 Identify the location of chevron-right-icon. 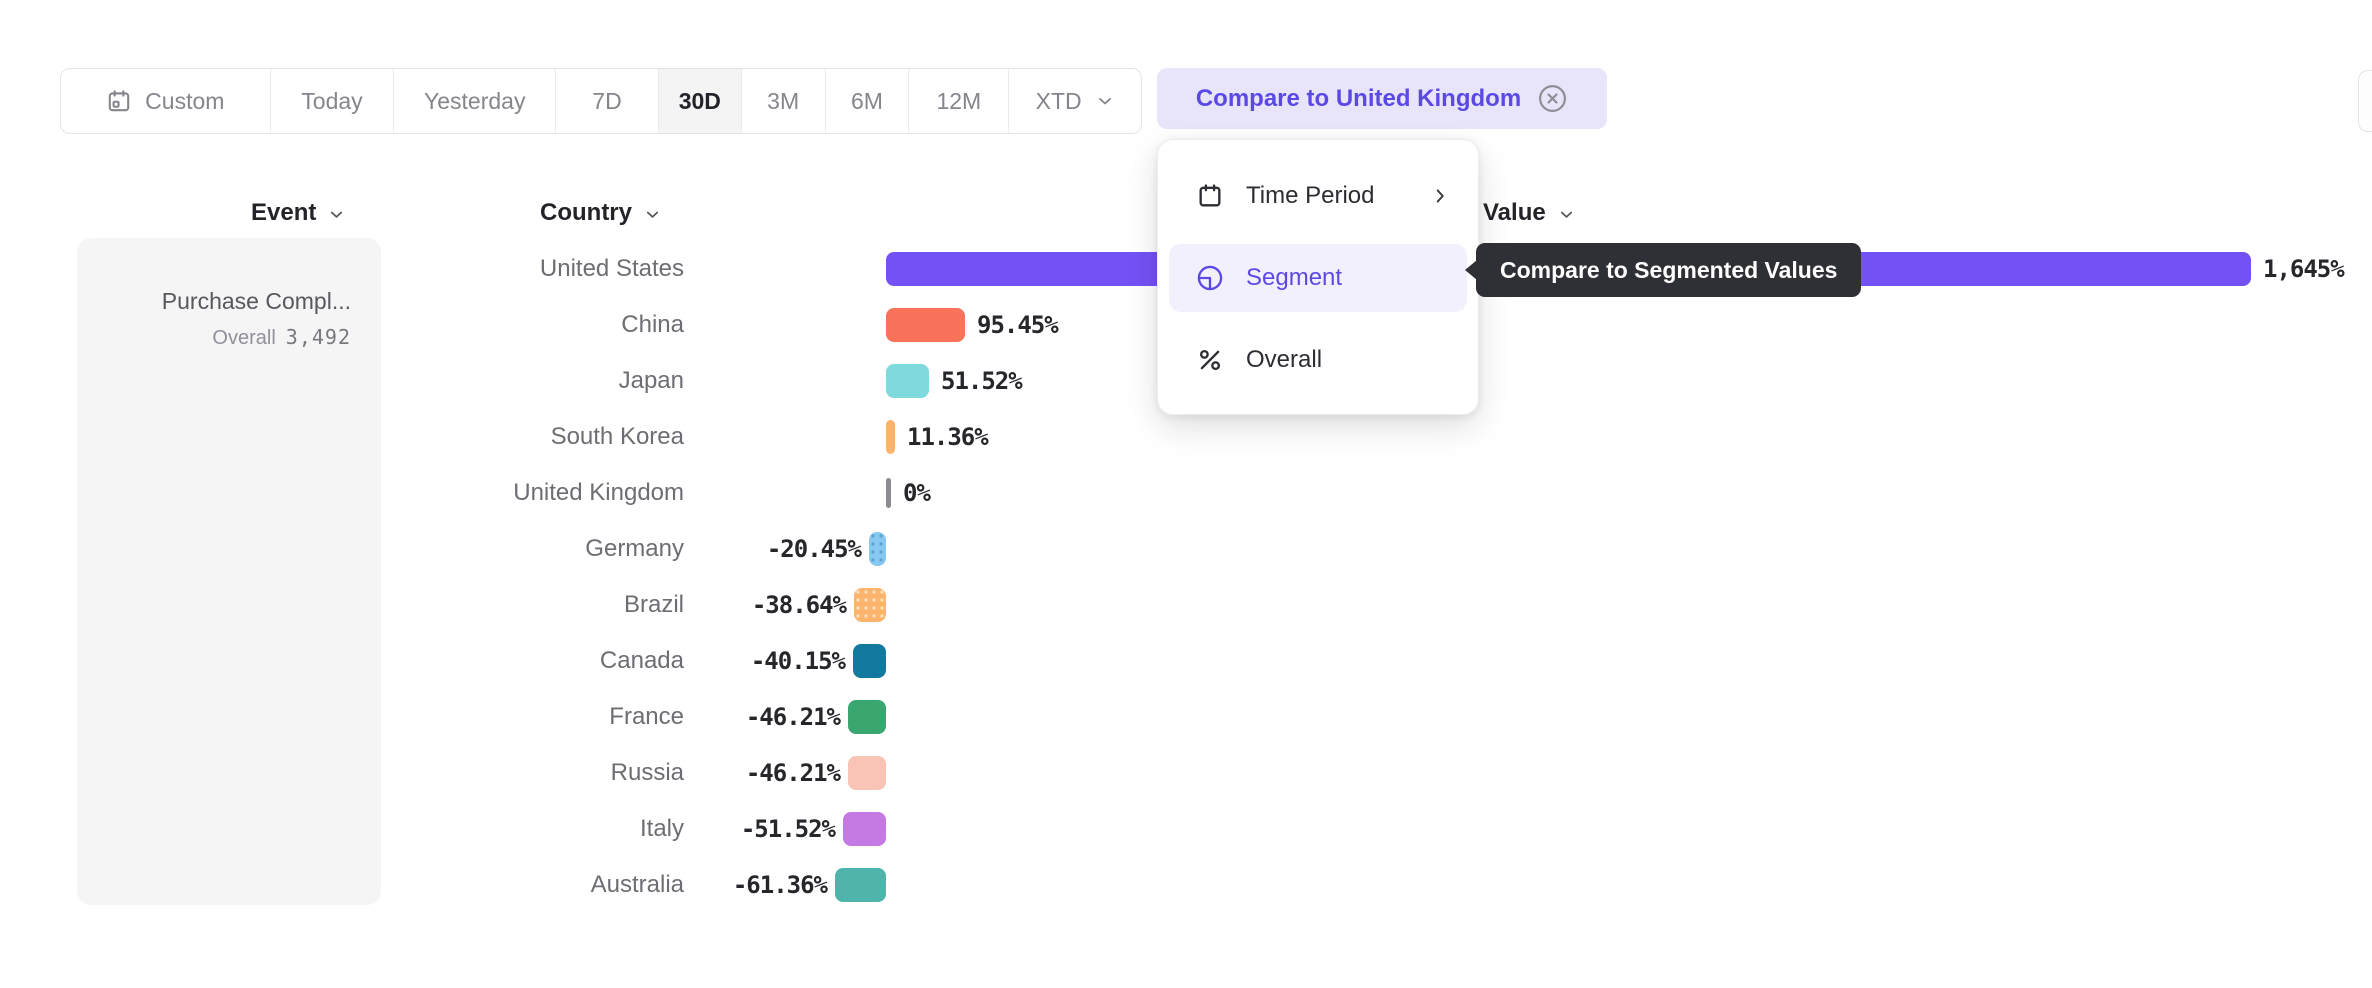
(1440, 196).